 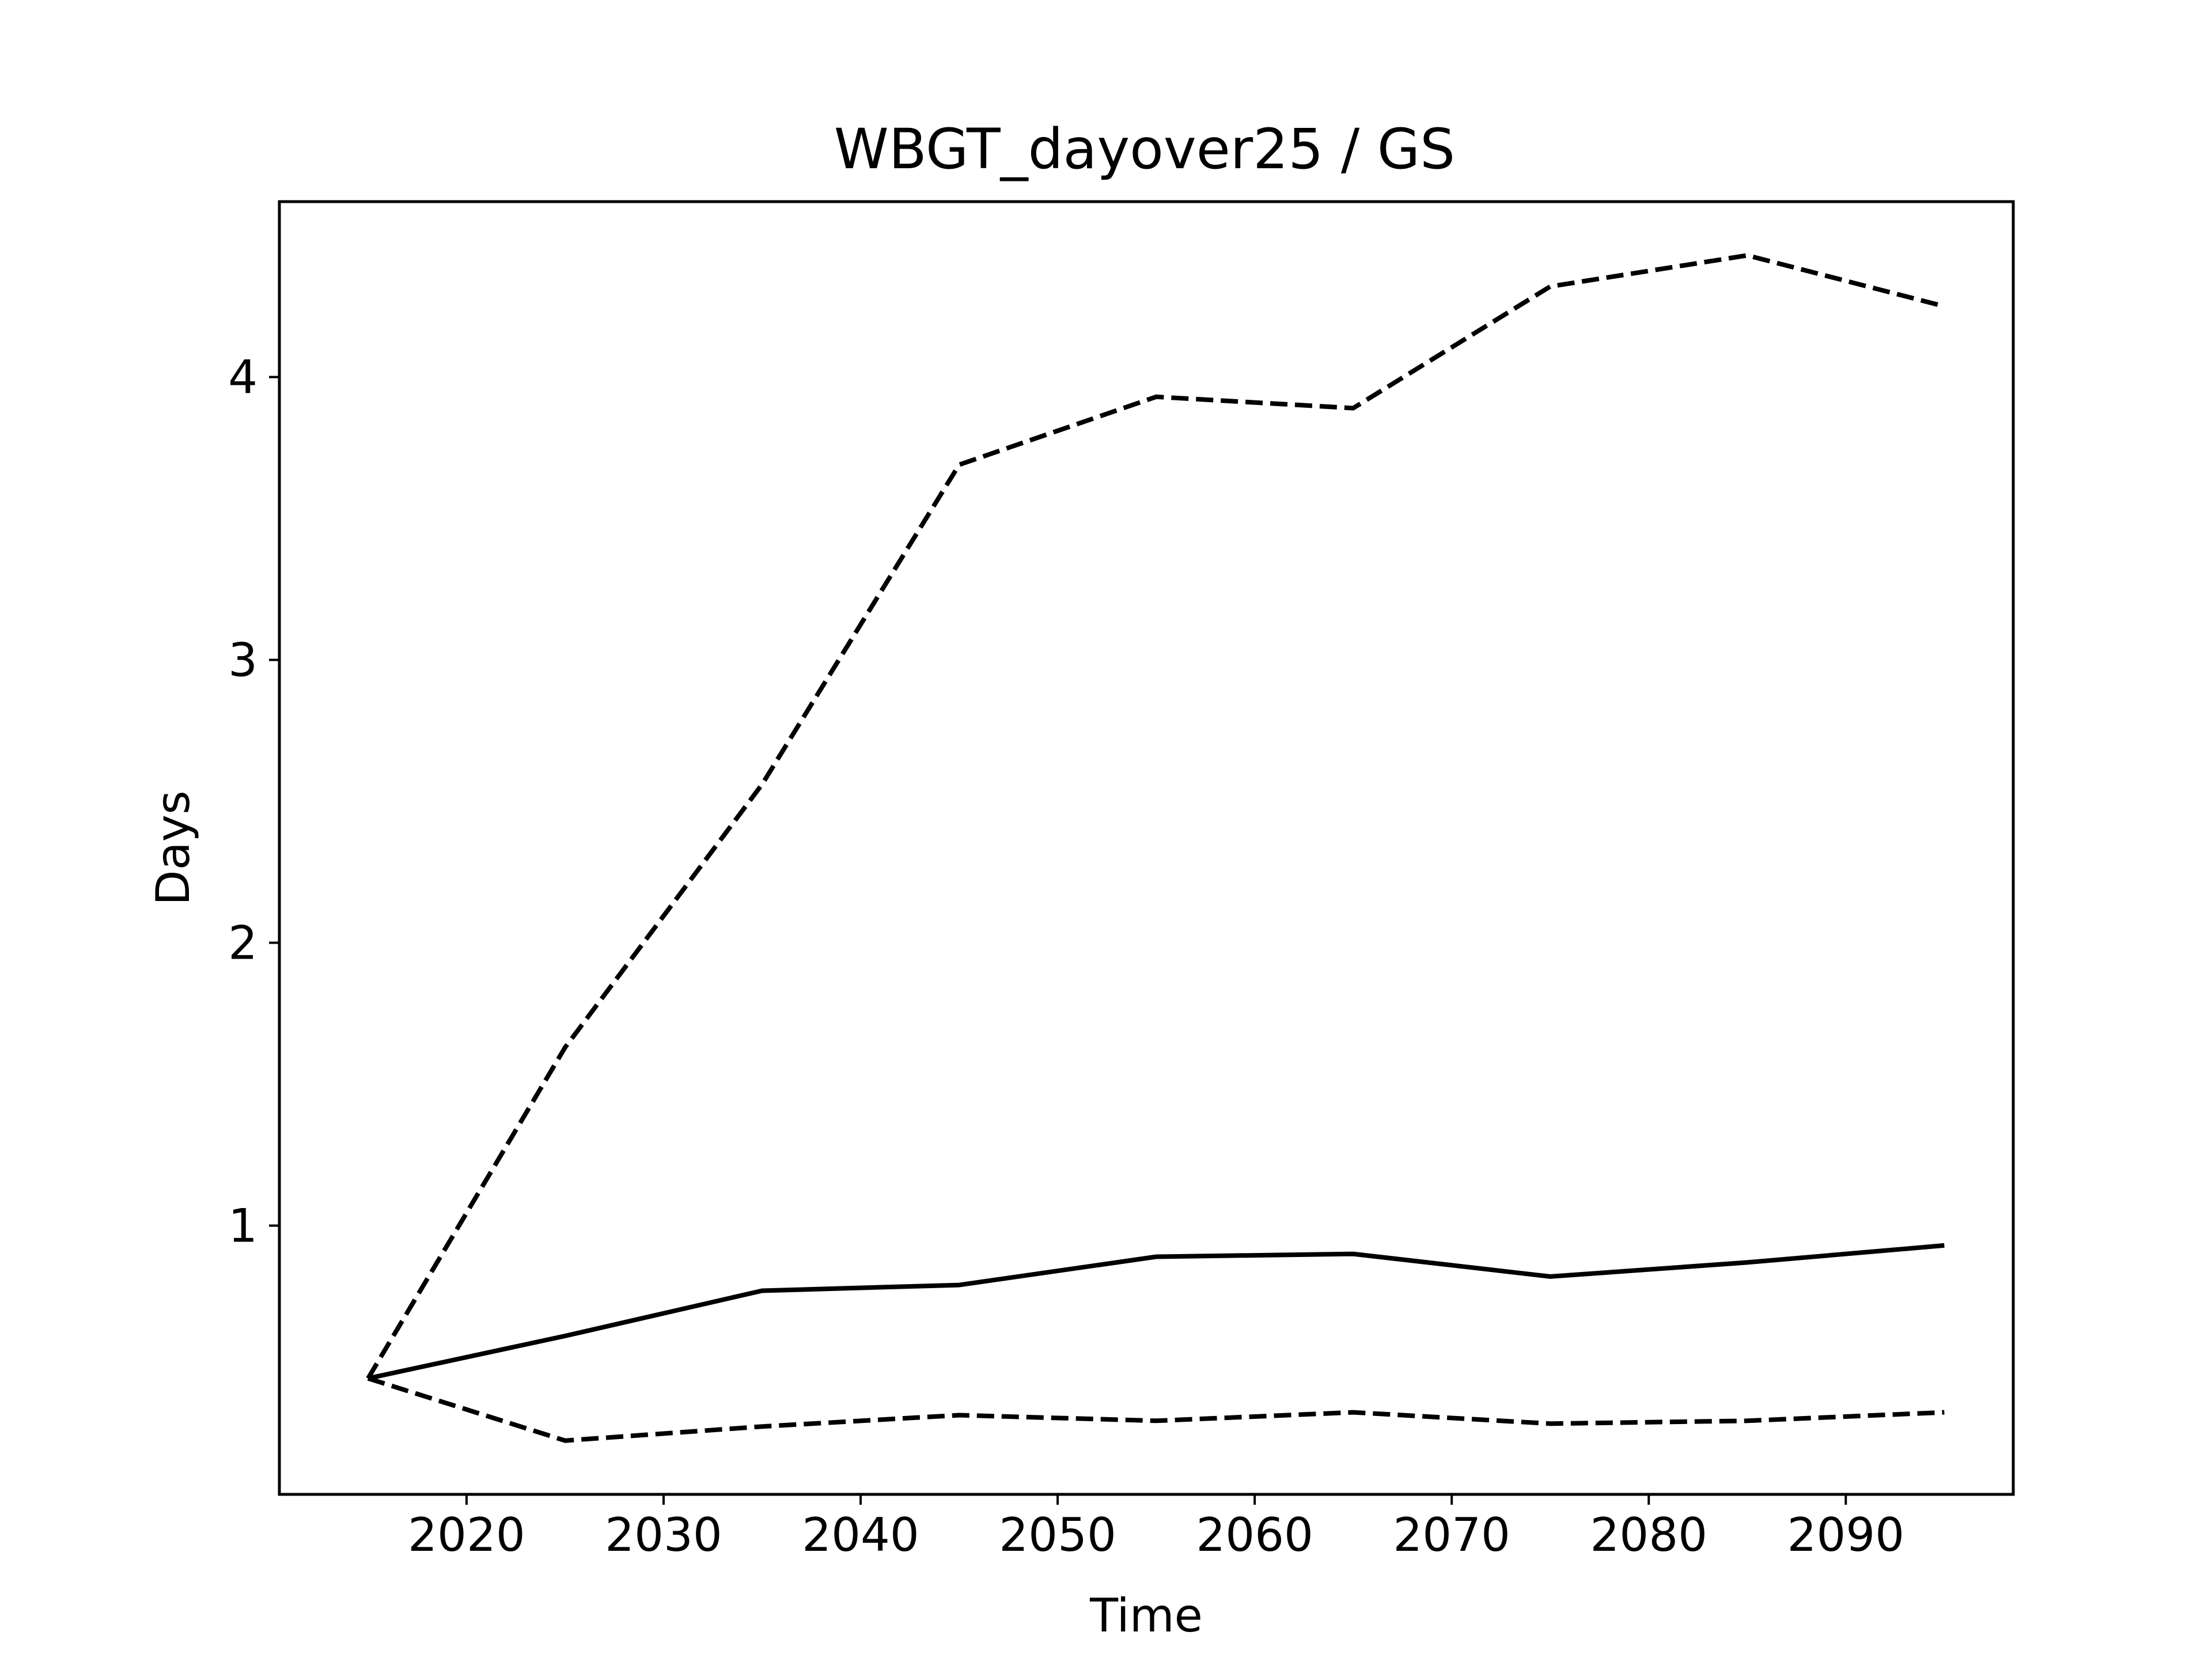 What do you see at coordinates (242, 660) in the screenshot?
I see `y-tick-label: 3` at bounding box center [242, 660].